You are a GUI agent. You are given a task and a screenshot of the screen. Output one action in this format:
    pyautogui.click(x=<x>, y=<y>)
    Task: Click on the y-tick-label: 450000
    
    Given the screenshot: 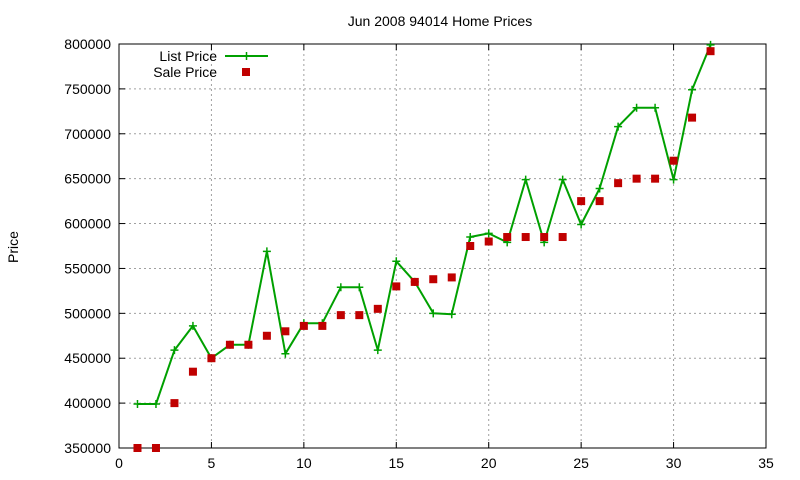 What is the action you would take?
    pyautogui.click(x=87, y=358)
    